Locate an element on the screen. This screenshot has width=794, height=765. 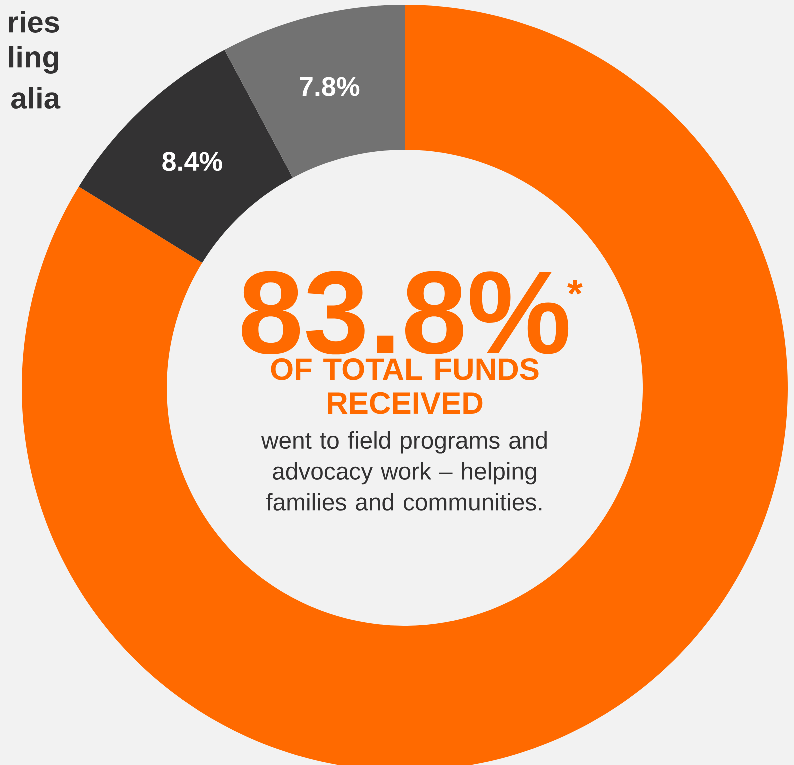
data-label: 7.8% is located at coordinates (330, 86).